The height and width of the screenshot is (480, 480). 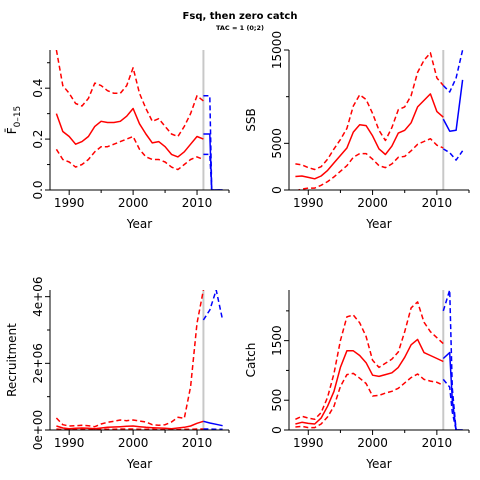 I want to click on ssb-x-tick-label: 2010, so click(x=437, y=203).